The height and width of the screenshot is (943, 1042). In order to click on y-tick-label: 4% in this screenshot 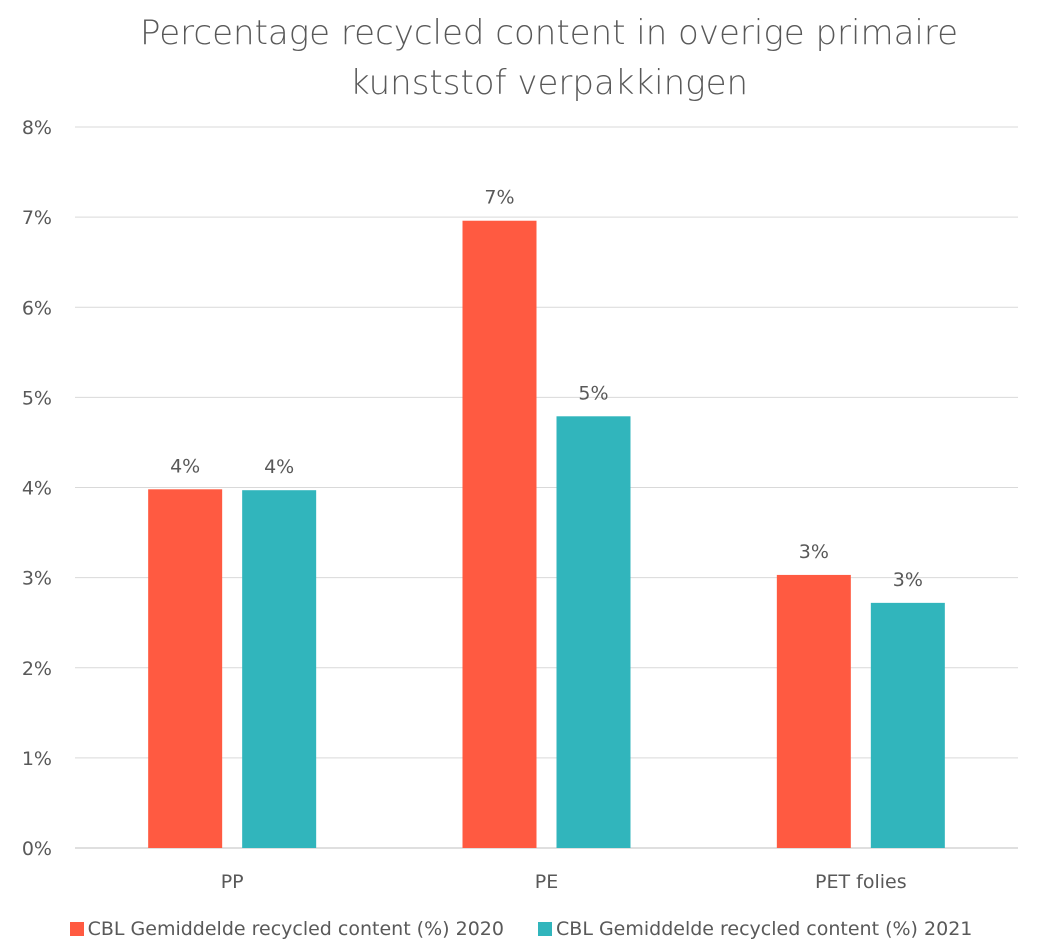, I will do `click(37, 489)`.